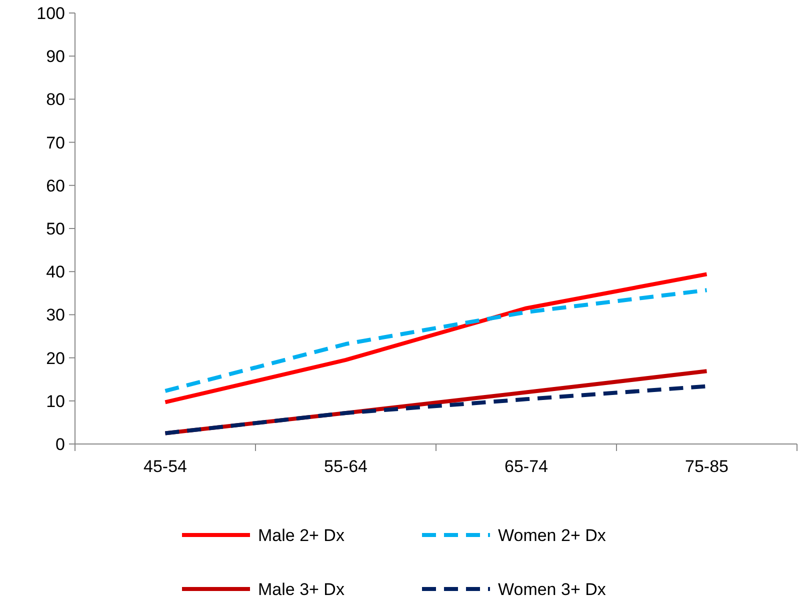 The image size is (806, 601). Describe the element at coordinates (165, 466) in the screenshot. I see `x-tick-label: 45-54` at that location.